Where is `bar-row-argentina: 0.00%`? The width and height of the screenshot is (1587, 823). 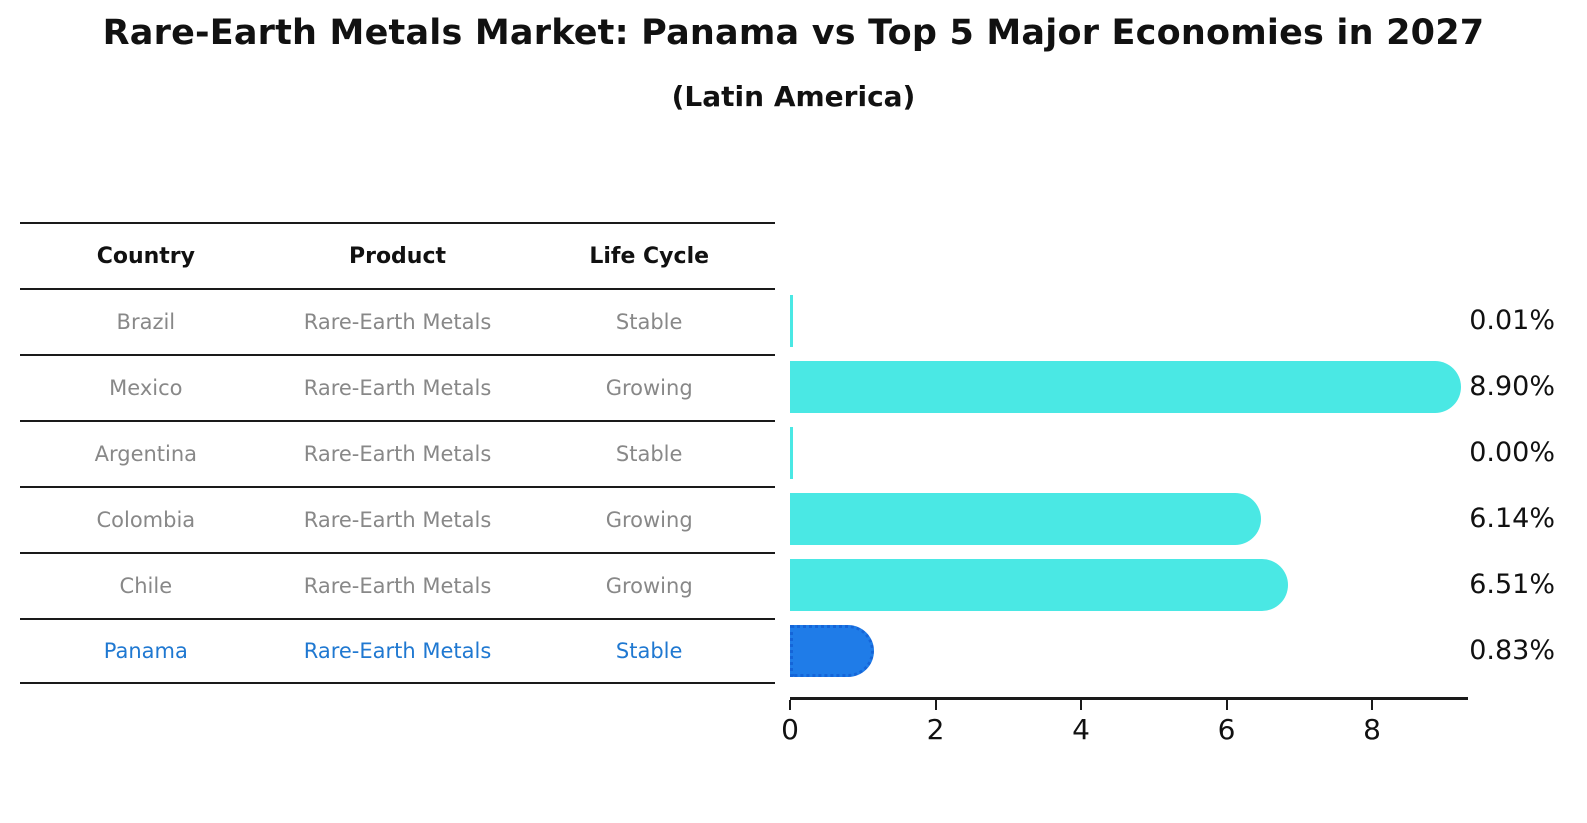 bar-row-argentina: 0.00% is located at coordinates (1175, 453).